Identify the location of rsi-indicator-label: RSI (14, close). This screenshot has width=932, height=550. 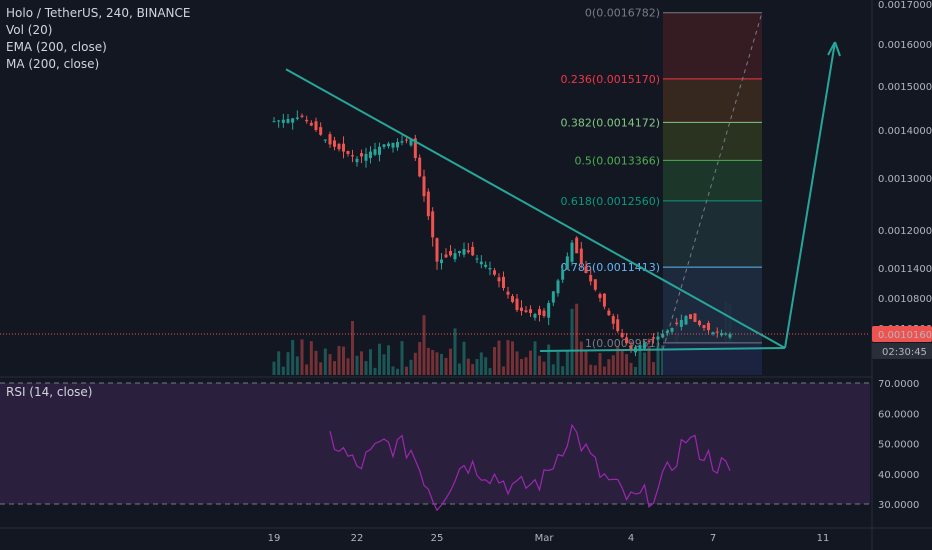
(49, 392).